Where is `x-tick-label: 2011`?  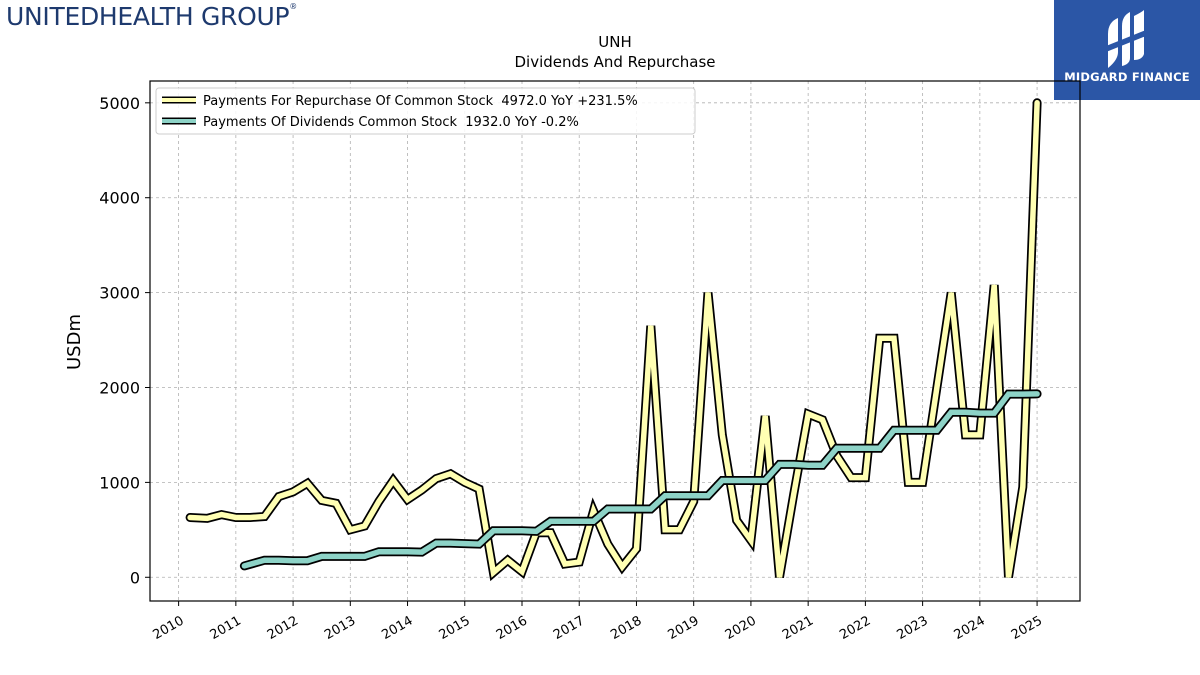
x-tick-label: 2011 is located at coordinates (226, 628).